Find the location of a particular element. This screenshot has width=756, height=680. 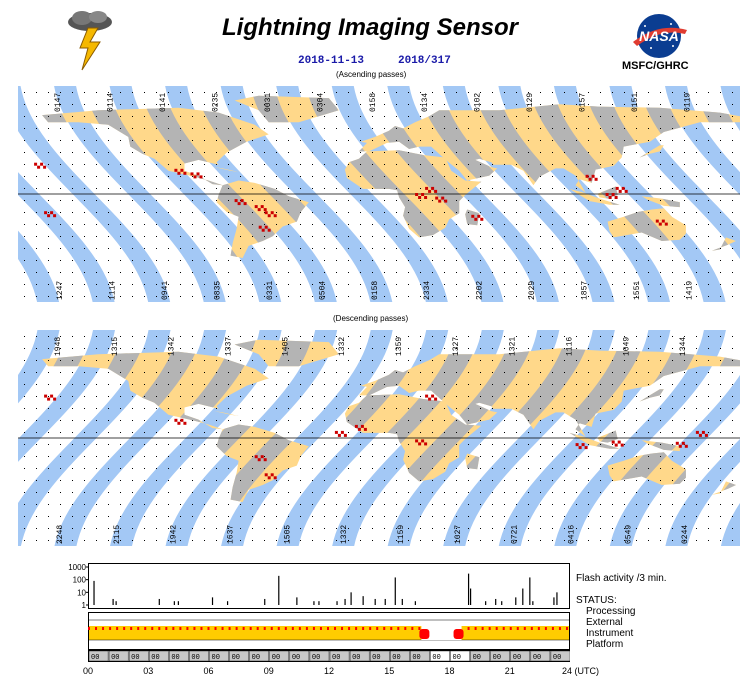

pass-time-label: 0941 is located at coordinates (165, 290).